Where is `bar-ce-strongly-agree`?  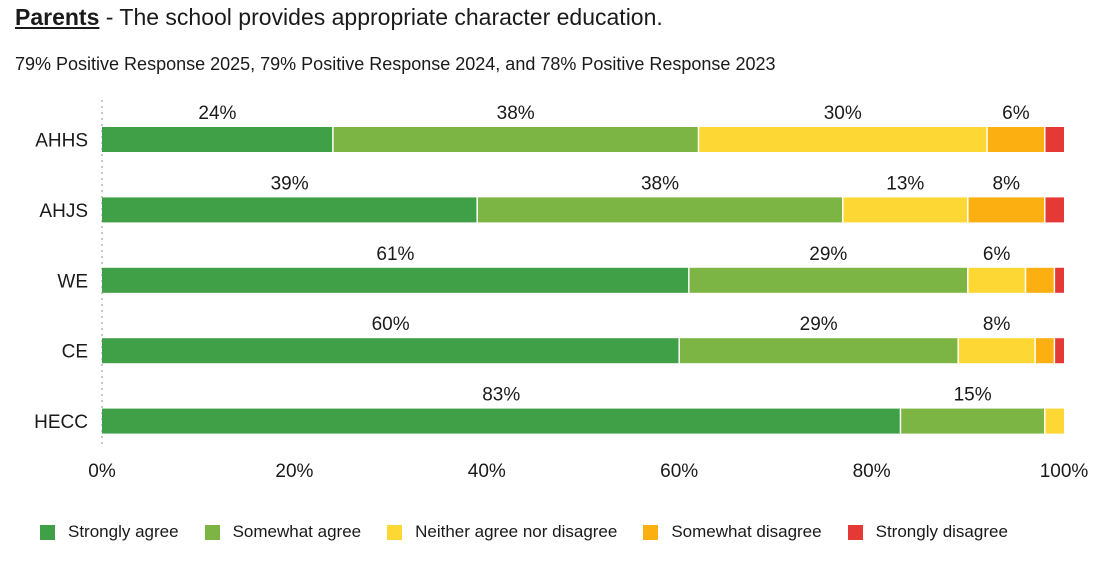
bar-ce-strongly-agree is located at coordinates (391, 351).